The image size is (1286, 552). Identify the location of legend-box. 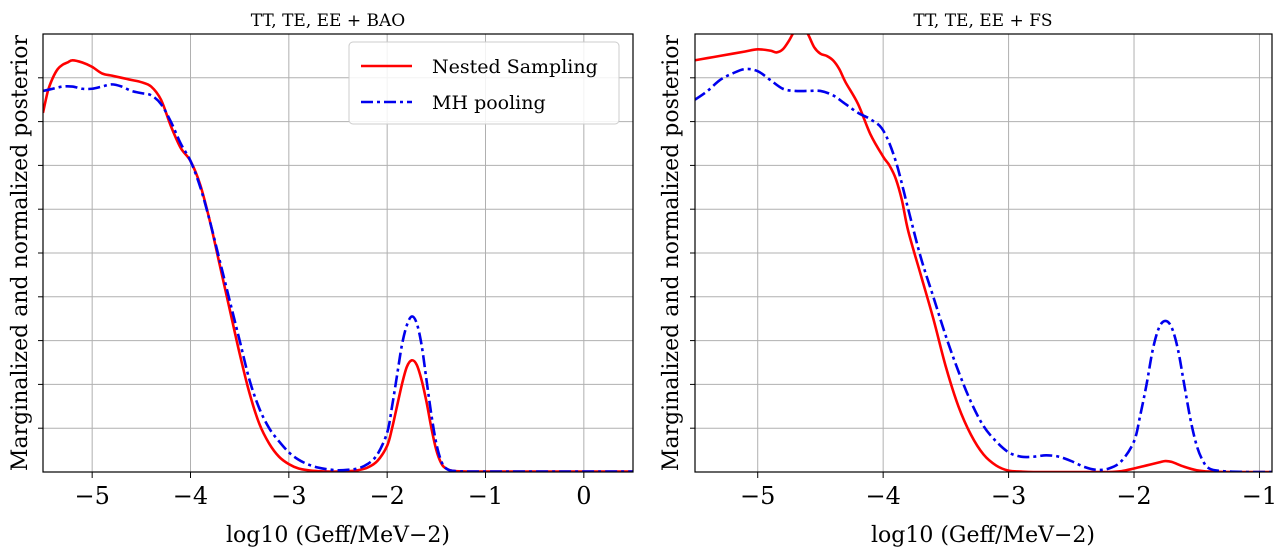
(484, 83).